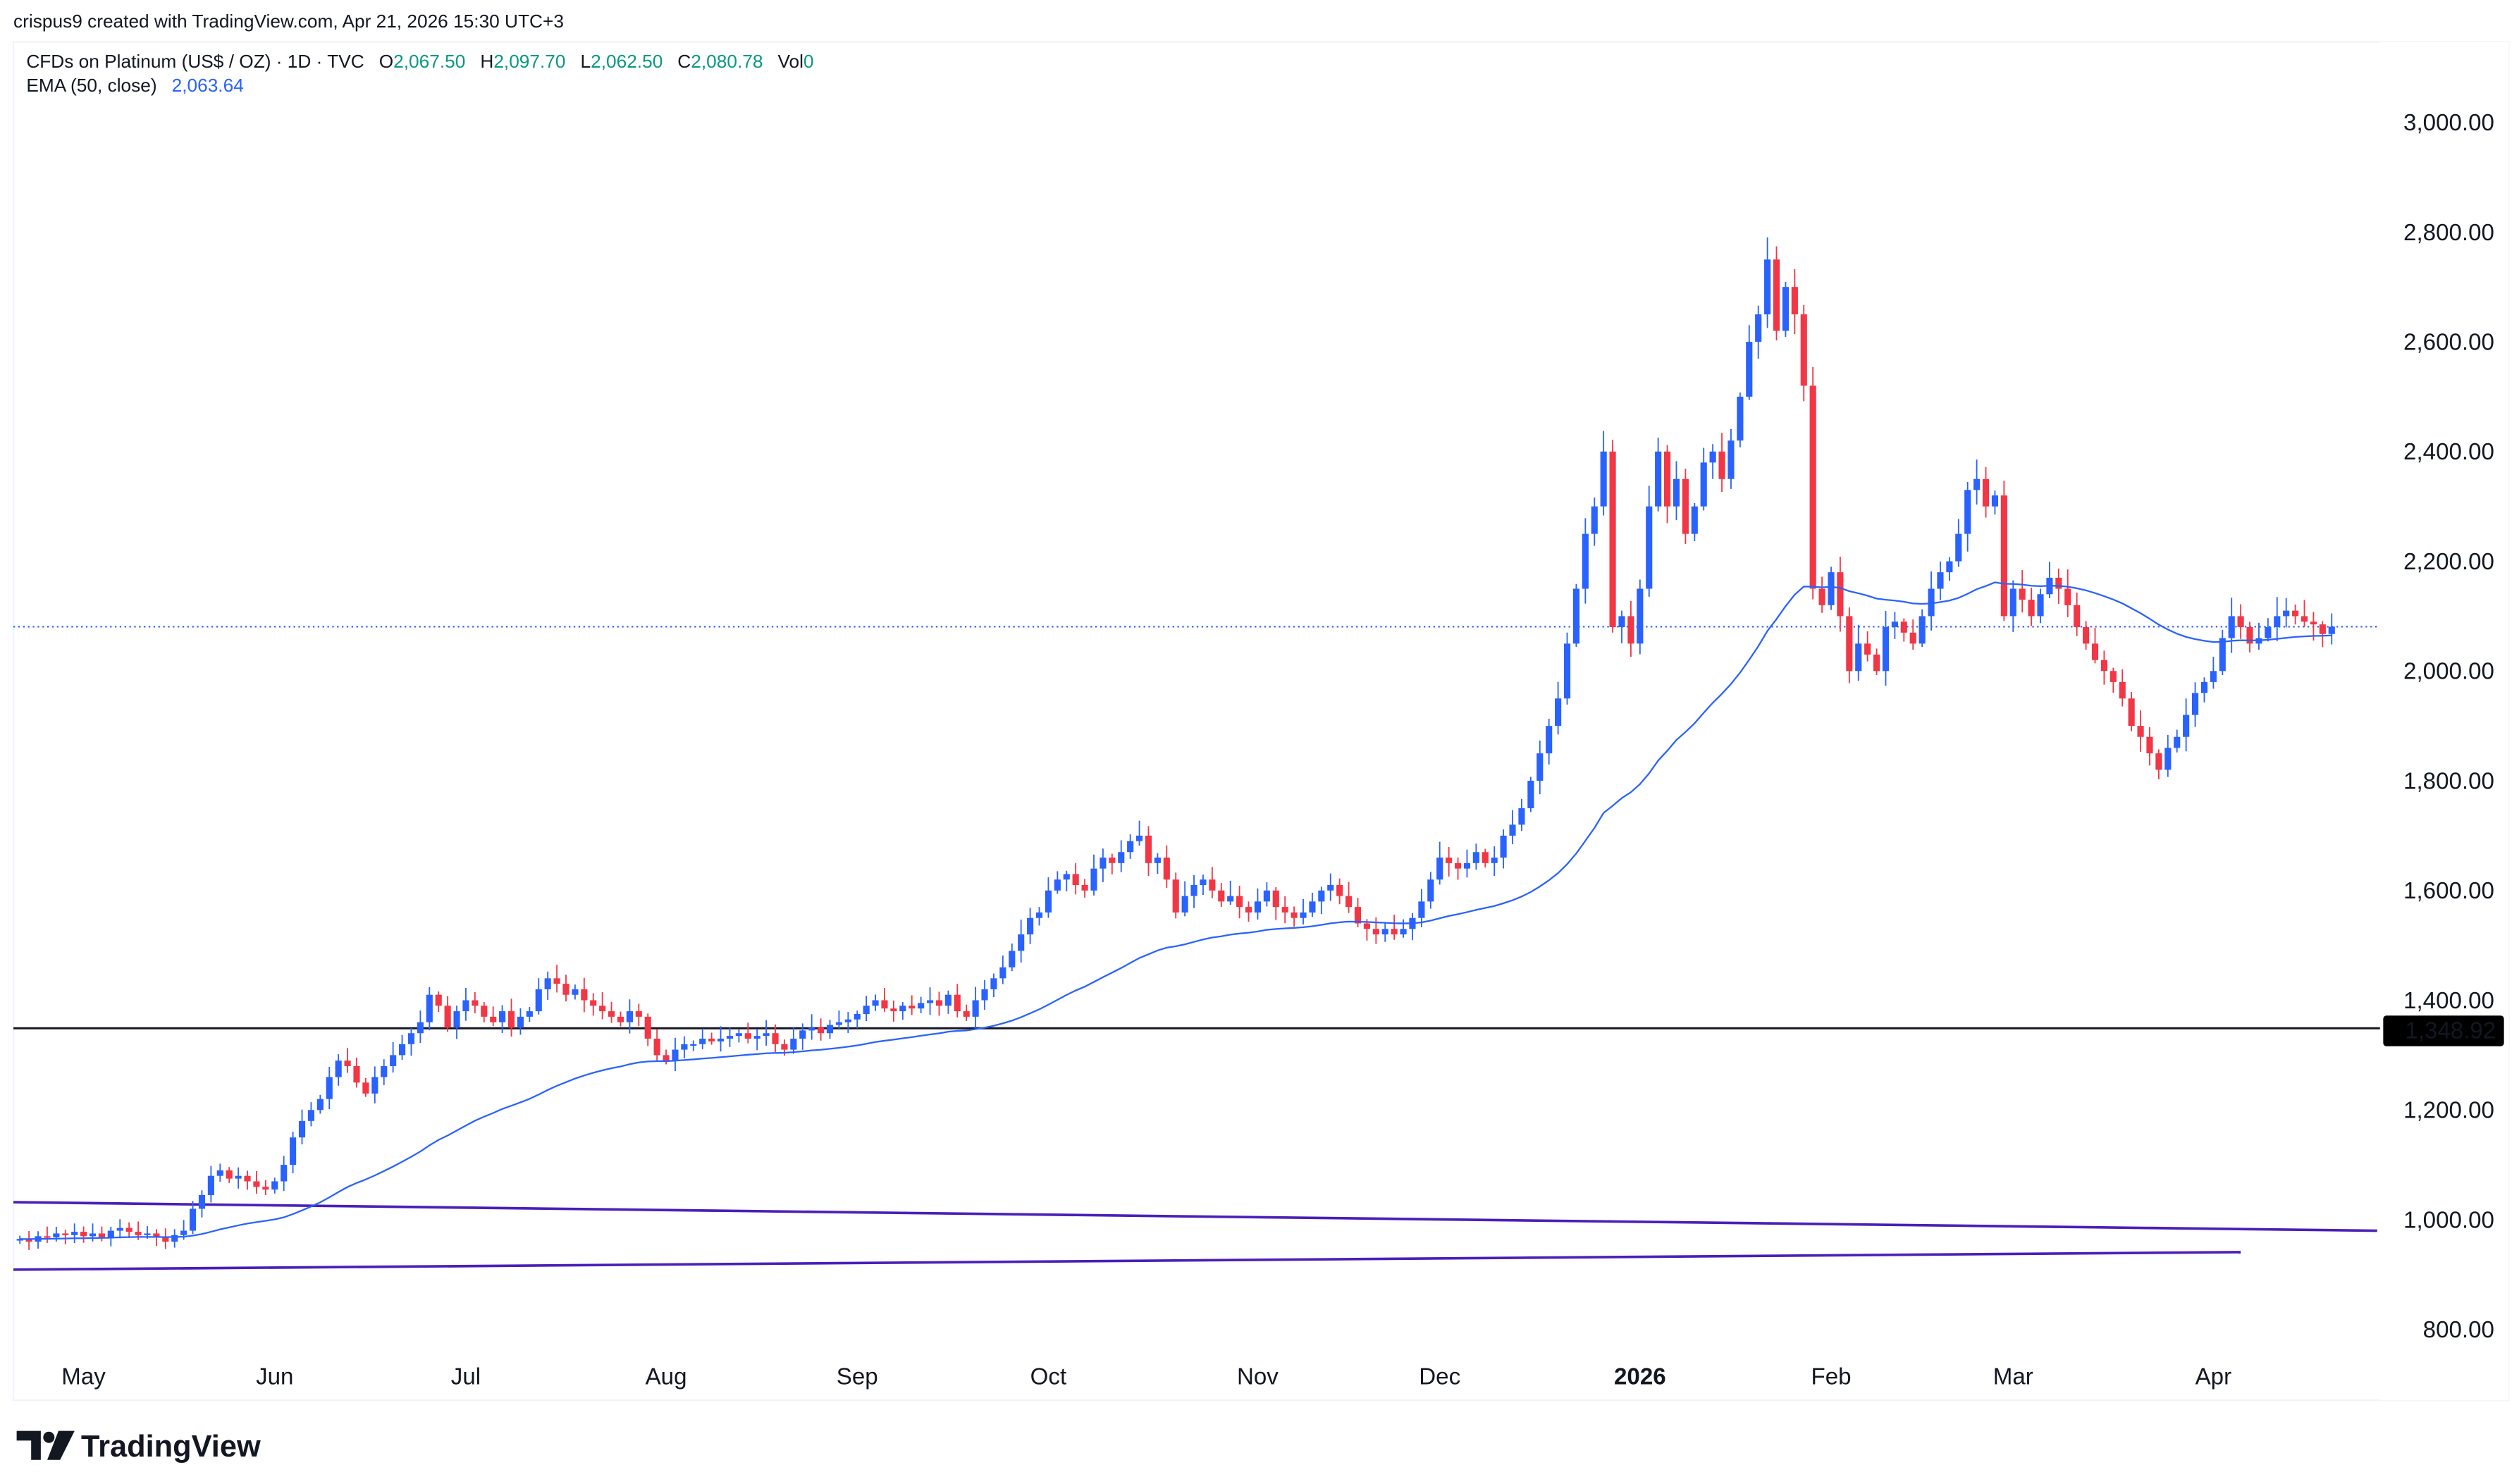 Image resolution: width=2519 pixels, height=1484 pixels. What do you see at coordinates (2450, 1031) in the screenshot?
I see `price-label-text: 1,348.92` at bounding box center [2450, 1031].